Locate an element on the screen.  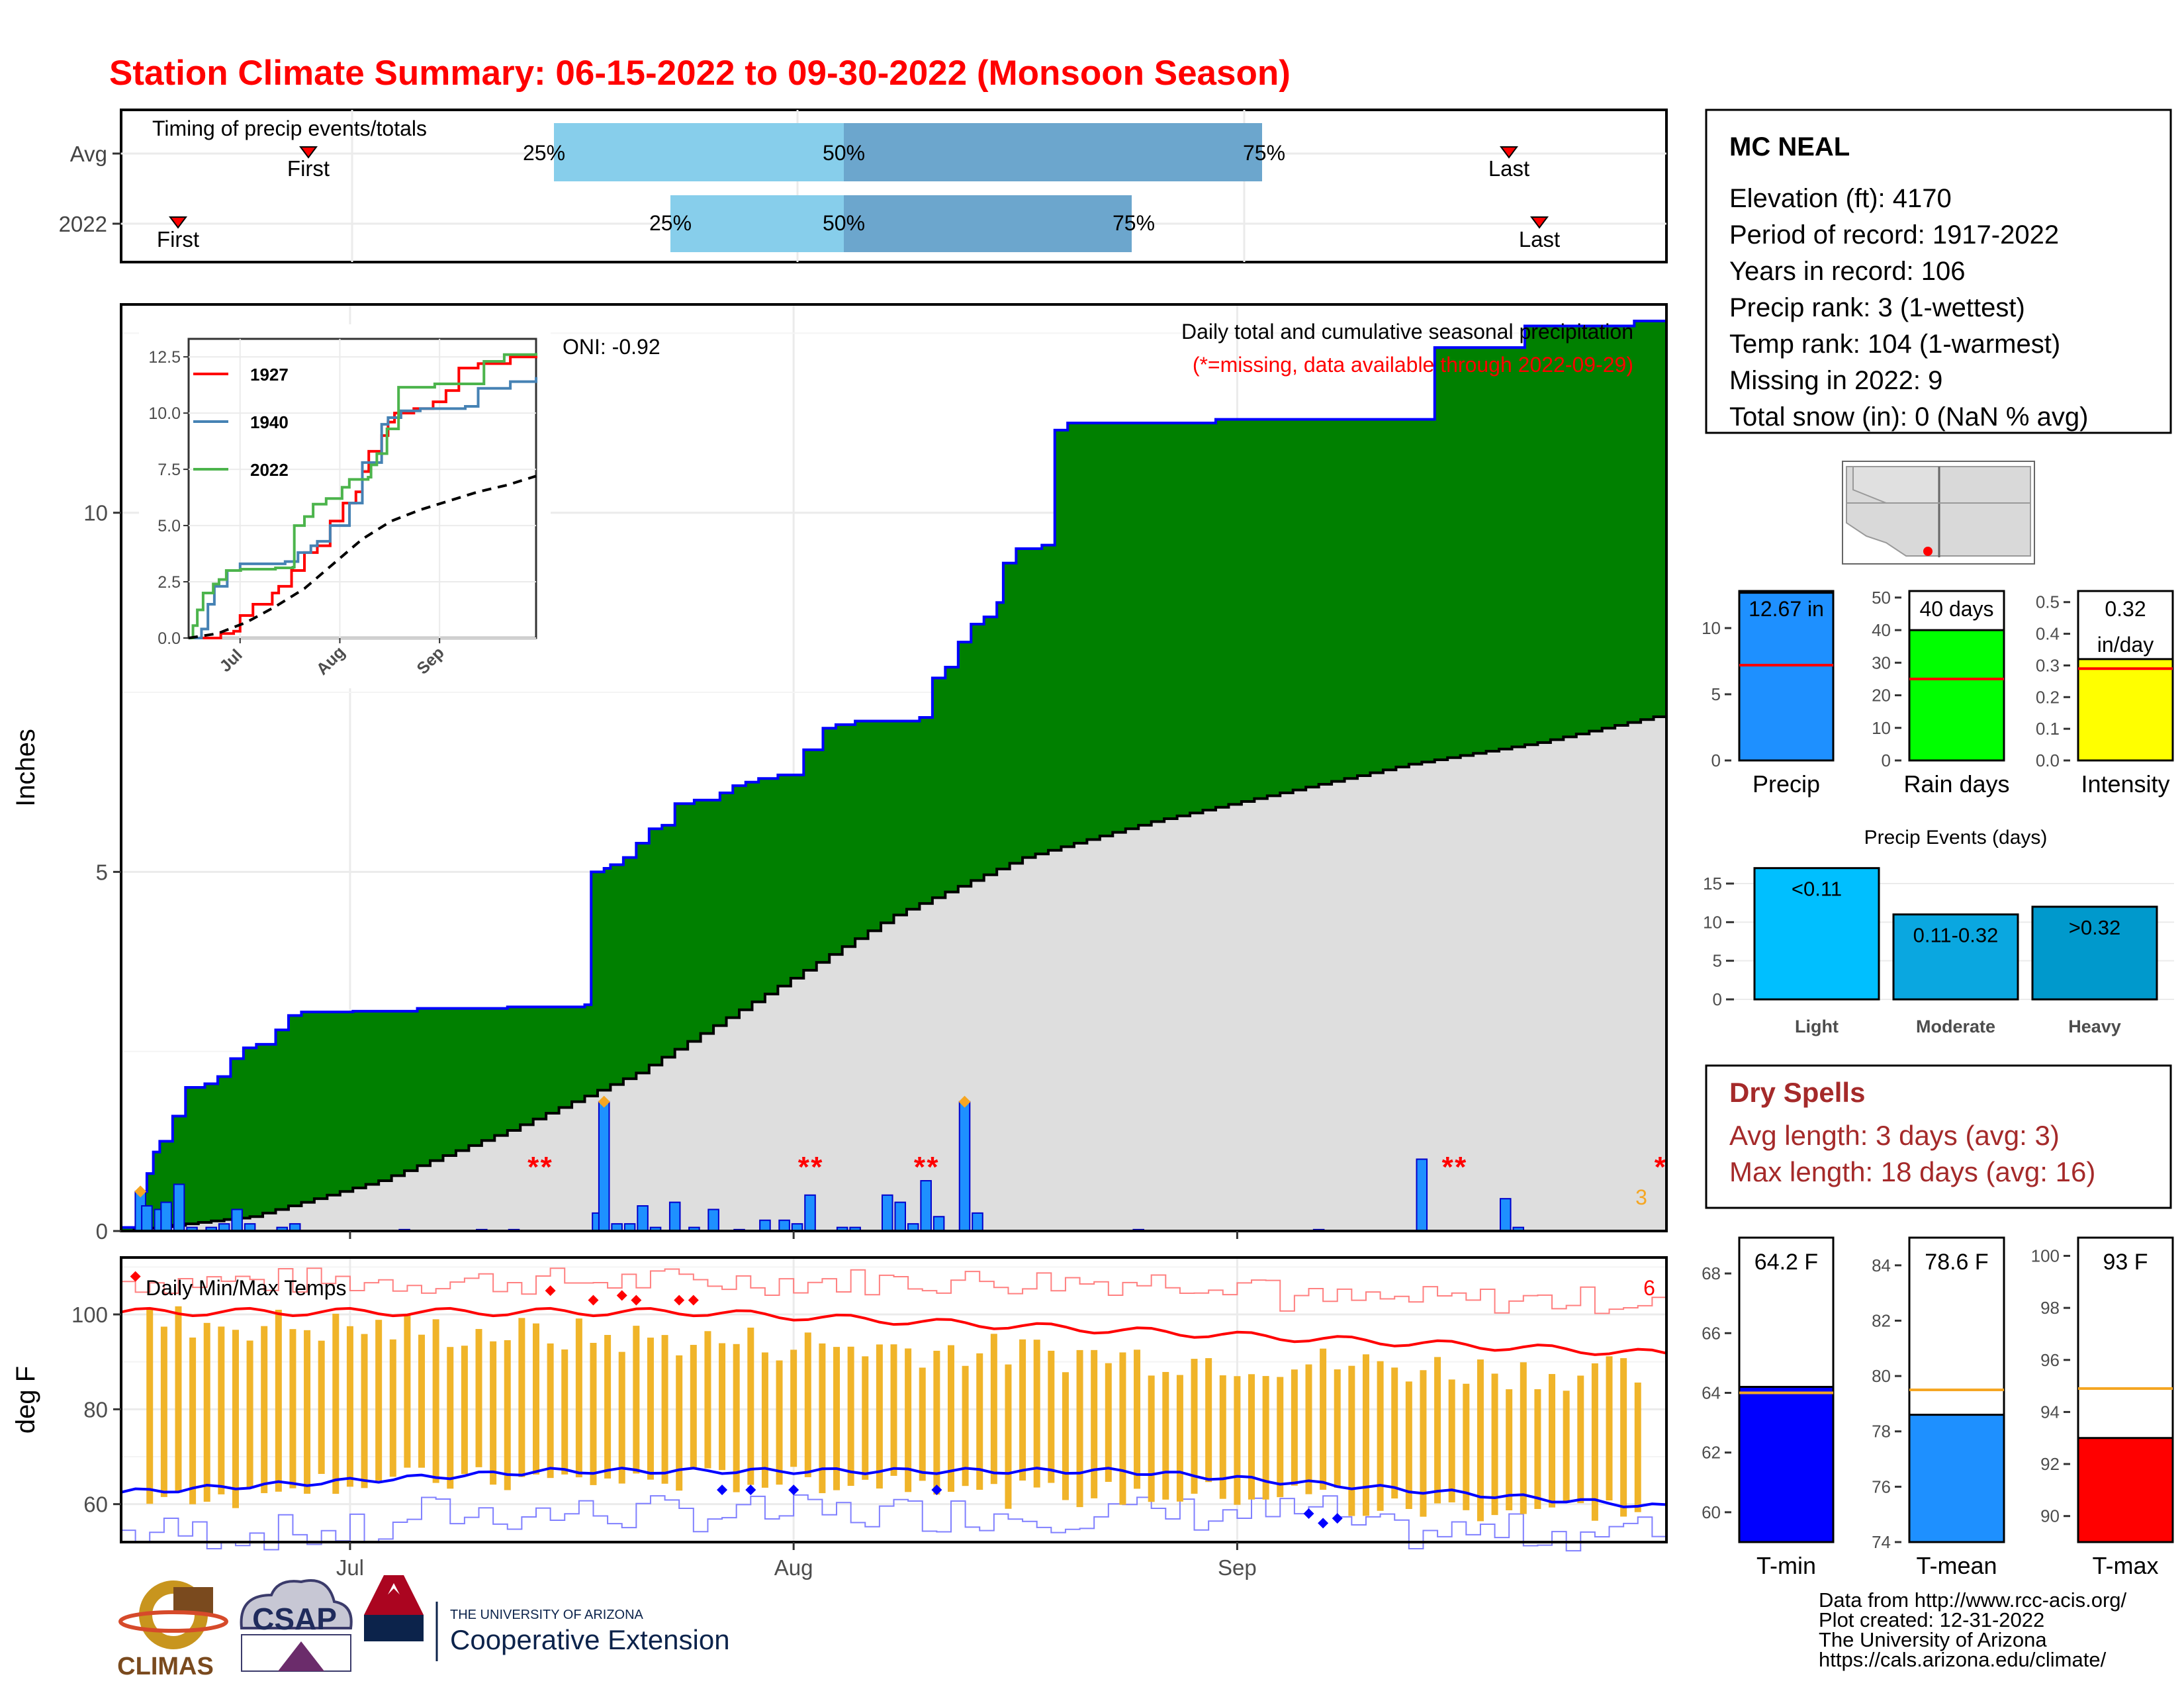
oni-label: ONI: -0.92 is located at coordinates (611, 347).